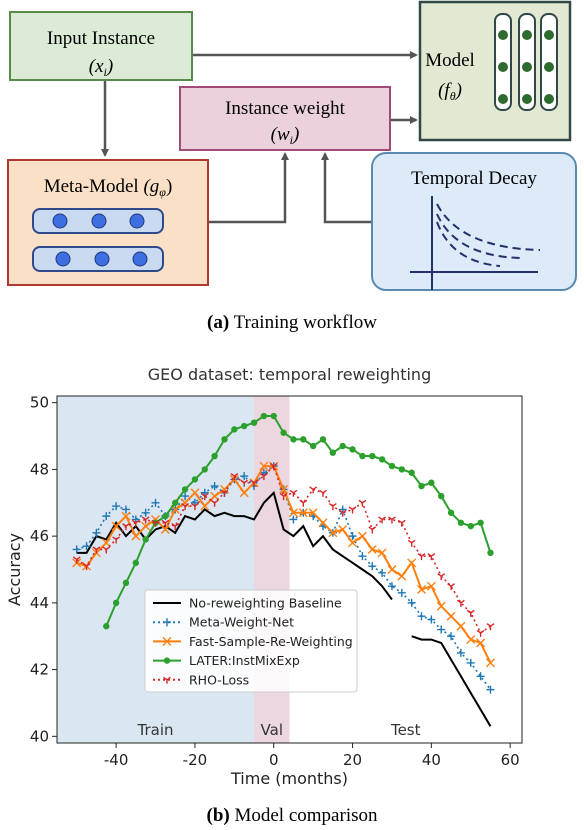  What do you see at coordinates (475, 243) in the screenshot?
I see `decay-icon` at bounding box center [475, 243].